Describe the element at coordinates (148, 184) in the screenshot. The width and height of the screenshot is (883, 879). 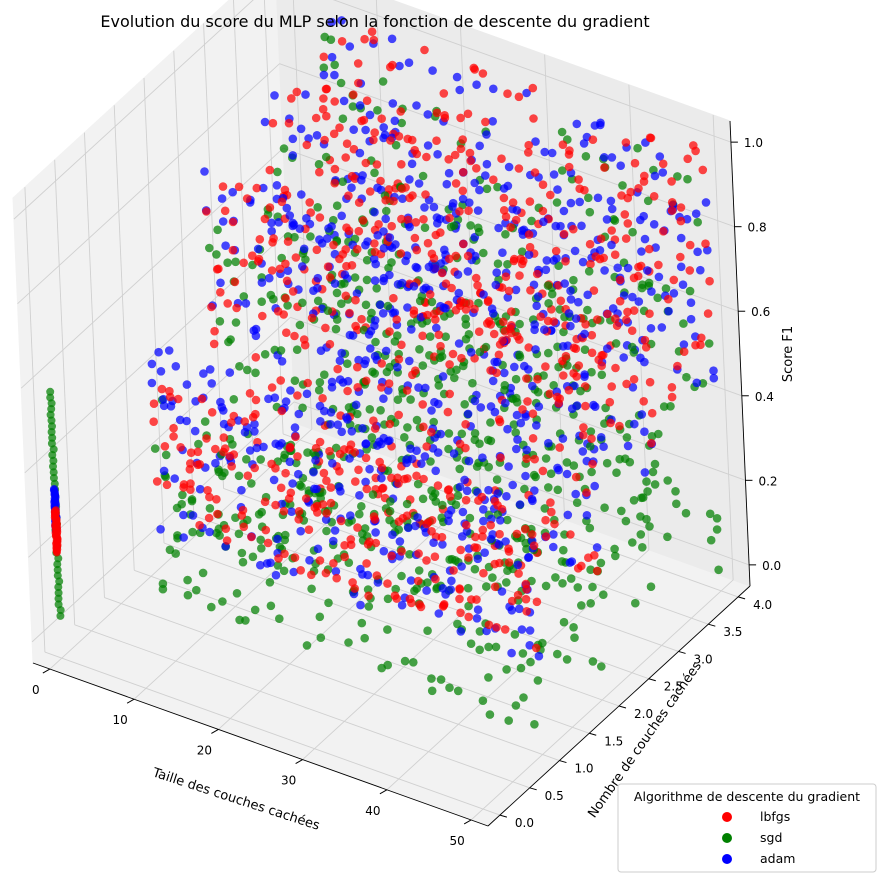
I see `grid-line-z` at that location.